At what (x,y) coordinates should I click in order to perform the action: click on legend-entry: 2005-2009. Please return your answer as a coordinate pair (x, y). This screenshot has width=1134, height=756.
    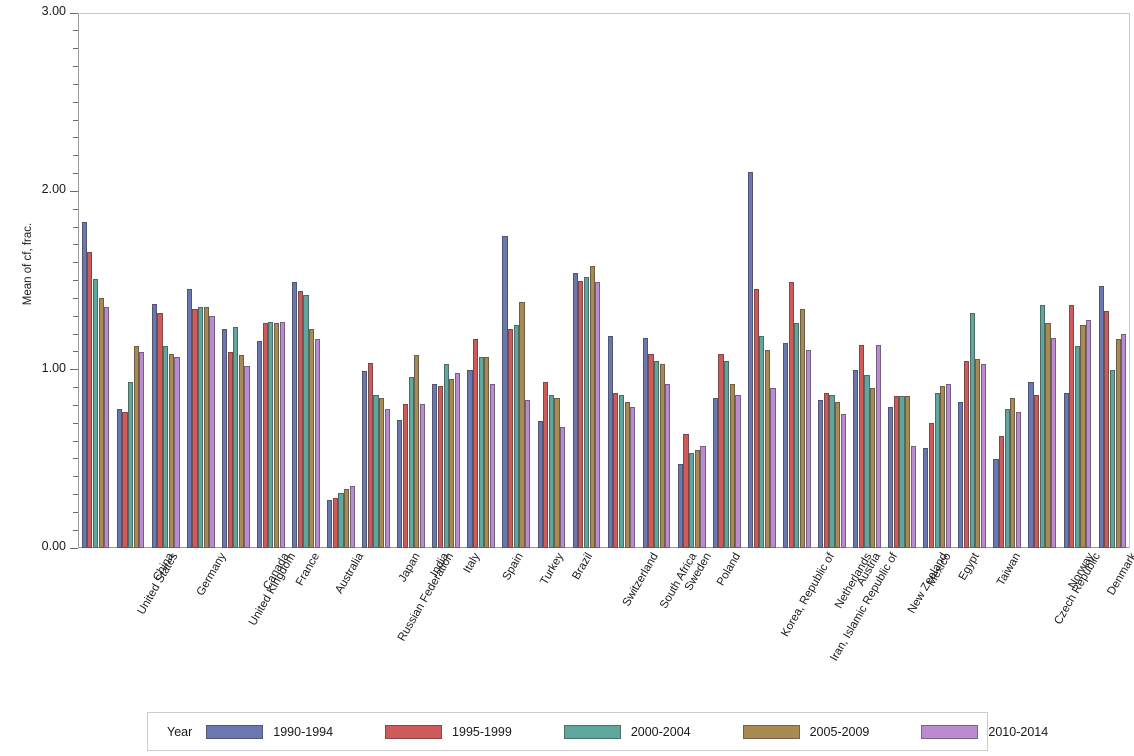
    Looking at the image, I should click on (805, 731).